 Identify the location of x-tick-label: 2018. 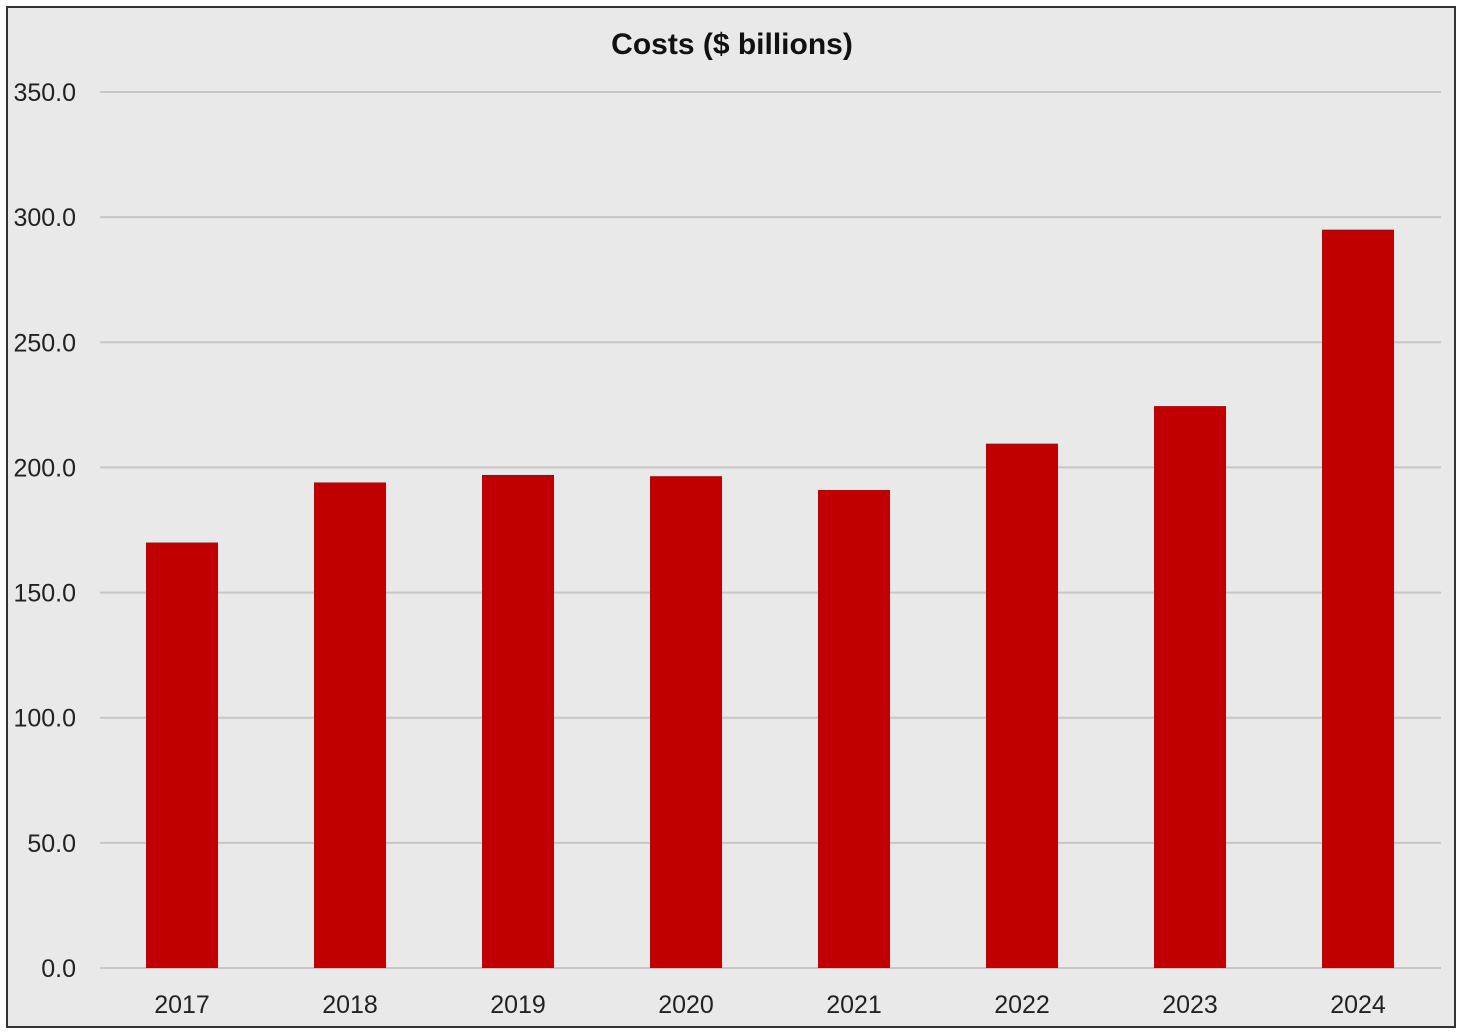
(350, 1005).